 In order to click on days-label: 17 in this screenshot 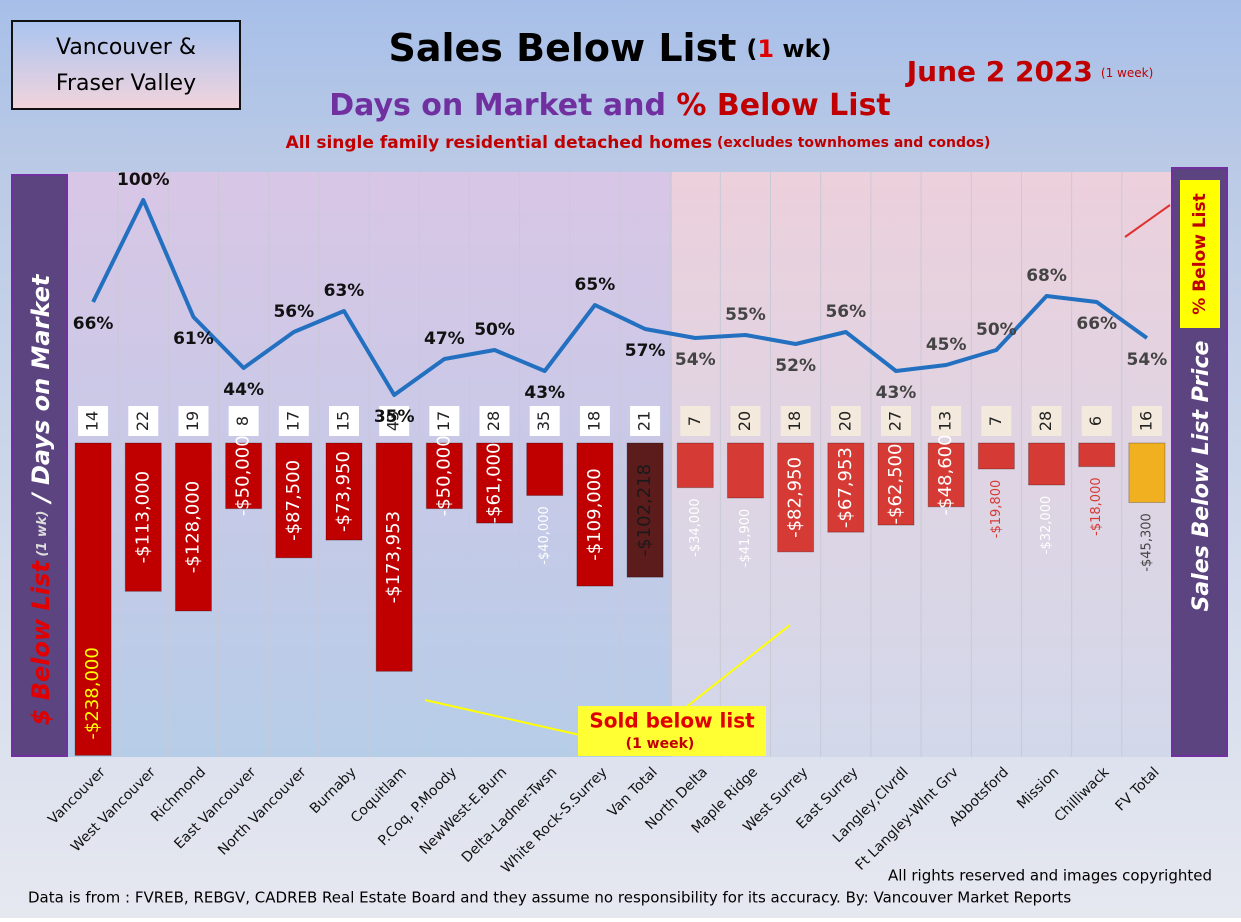, I will do `click(443, 421)`.